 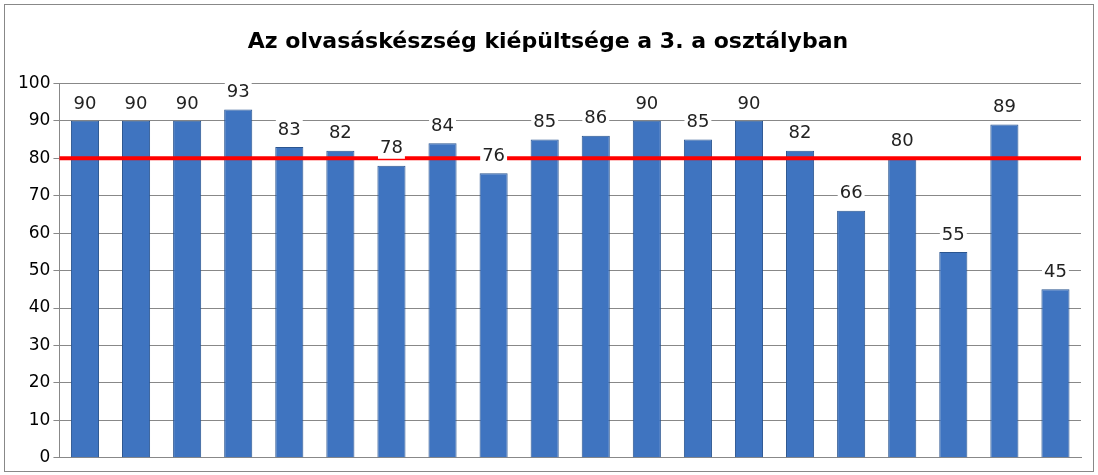 I want to click on data-label: 76, so click(x=494, y=154).